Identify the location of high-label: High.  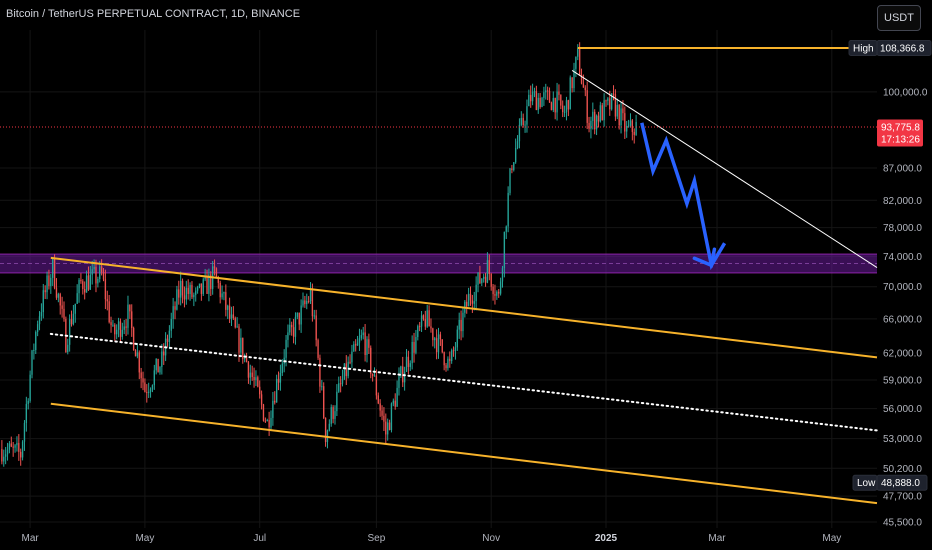
(863, 49).